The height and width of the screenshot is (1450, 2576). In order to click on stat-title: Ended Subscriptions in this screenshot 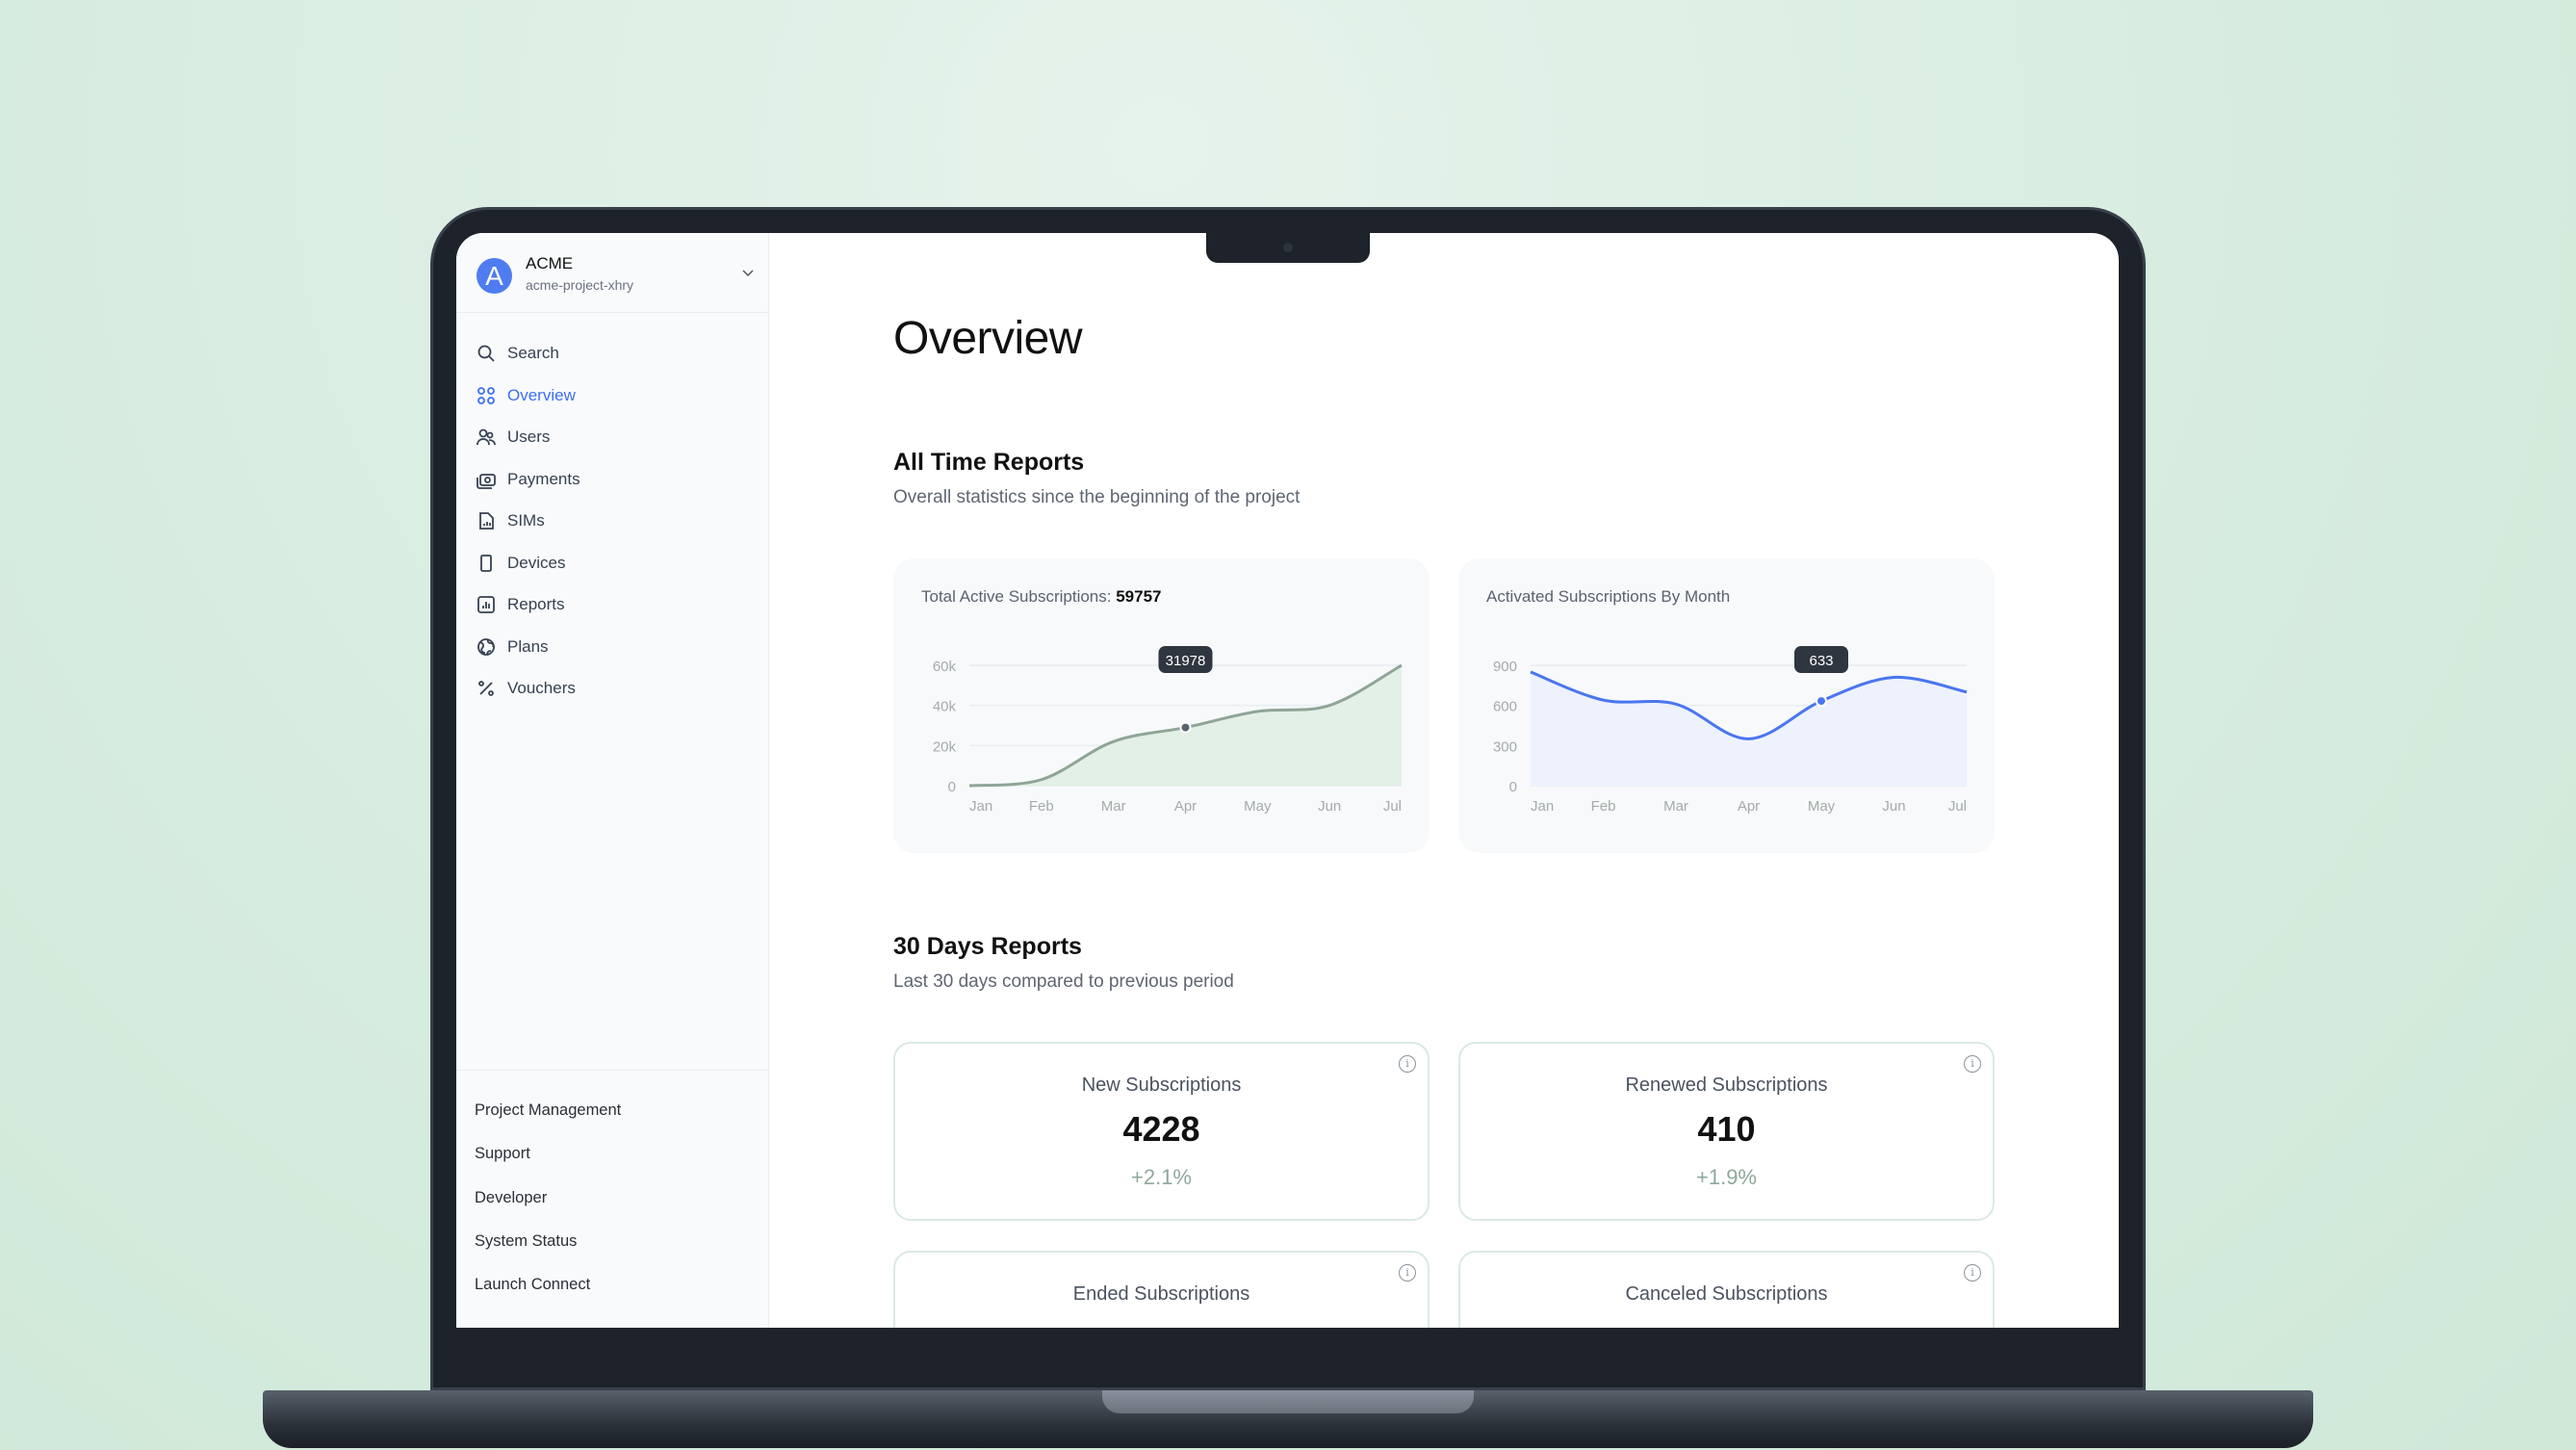, I will do `click(1161, 1294)`.